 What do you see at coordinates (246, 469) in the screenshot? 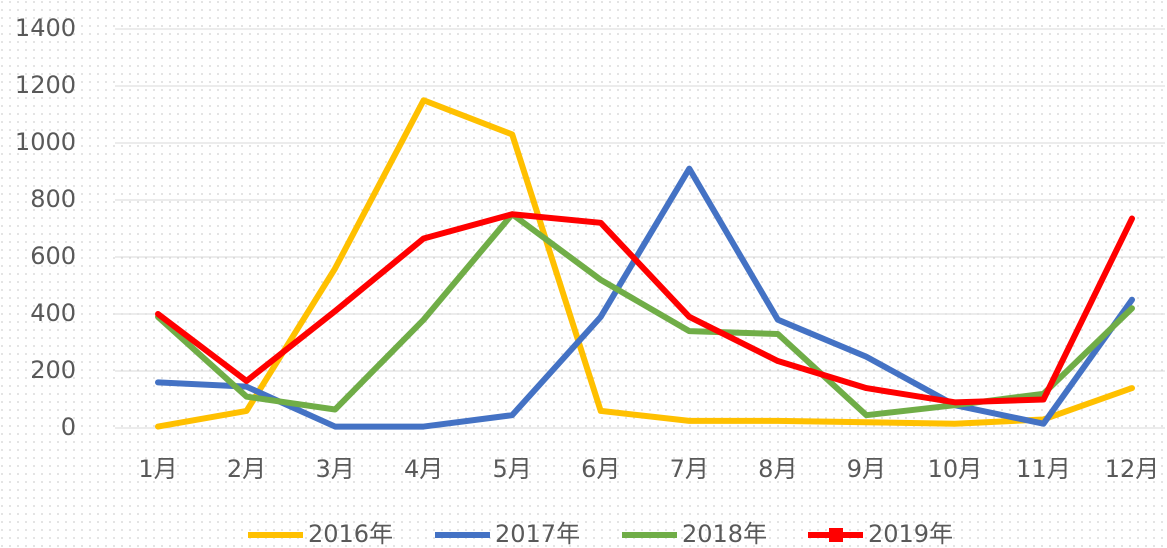
I see `x-tick-label: 2月` at bounding box center [246, 469].